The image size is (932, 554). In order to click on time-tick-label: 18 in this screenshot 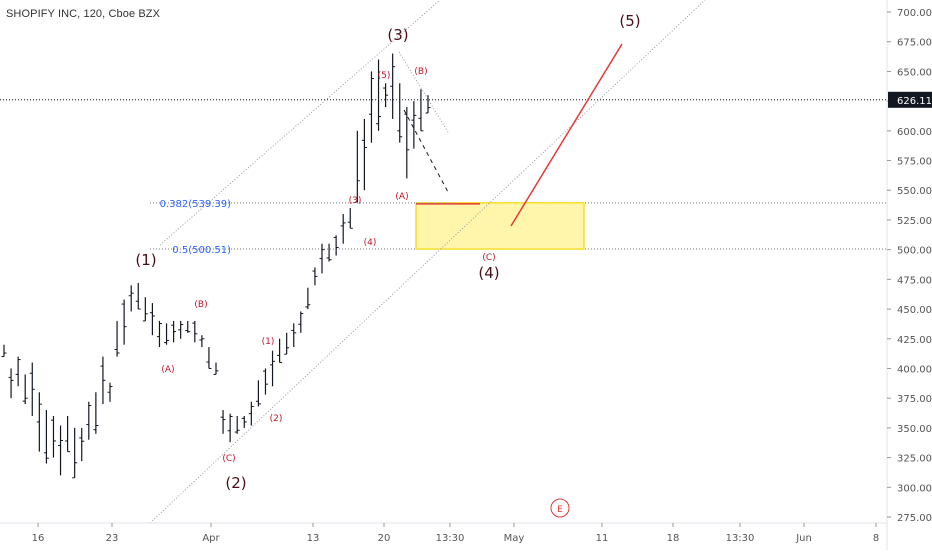, I will do `click(673, 538)`.